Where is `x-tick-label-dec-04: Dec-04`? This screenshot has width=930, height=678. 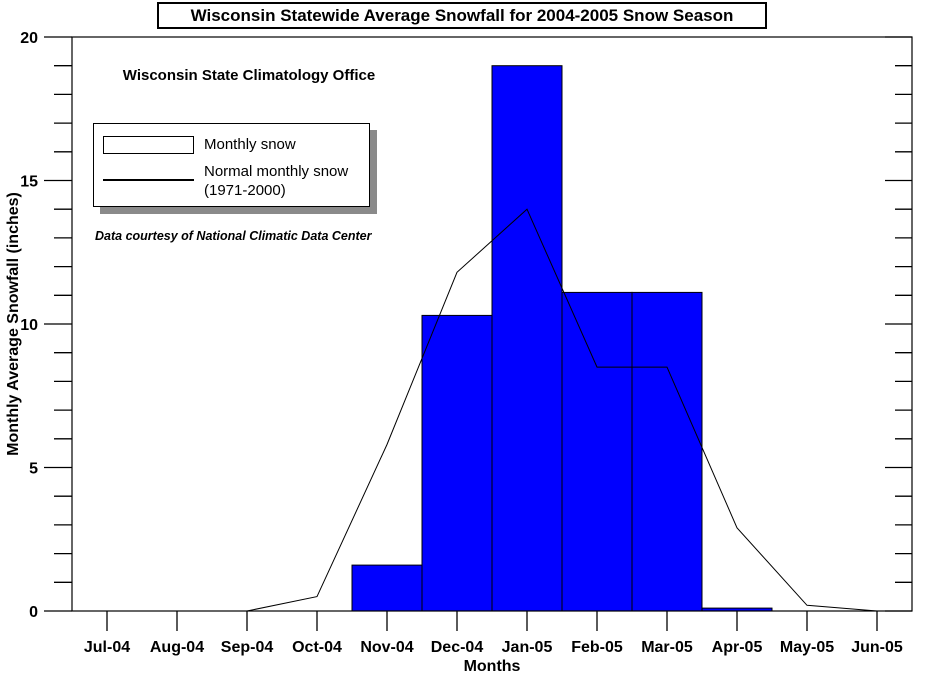 x-tick-label-dec-04: Dec-04 is located at coordinates (457, 647).